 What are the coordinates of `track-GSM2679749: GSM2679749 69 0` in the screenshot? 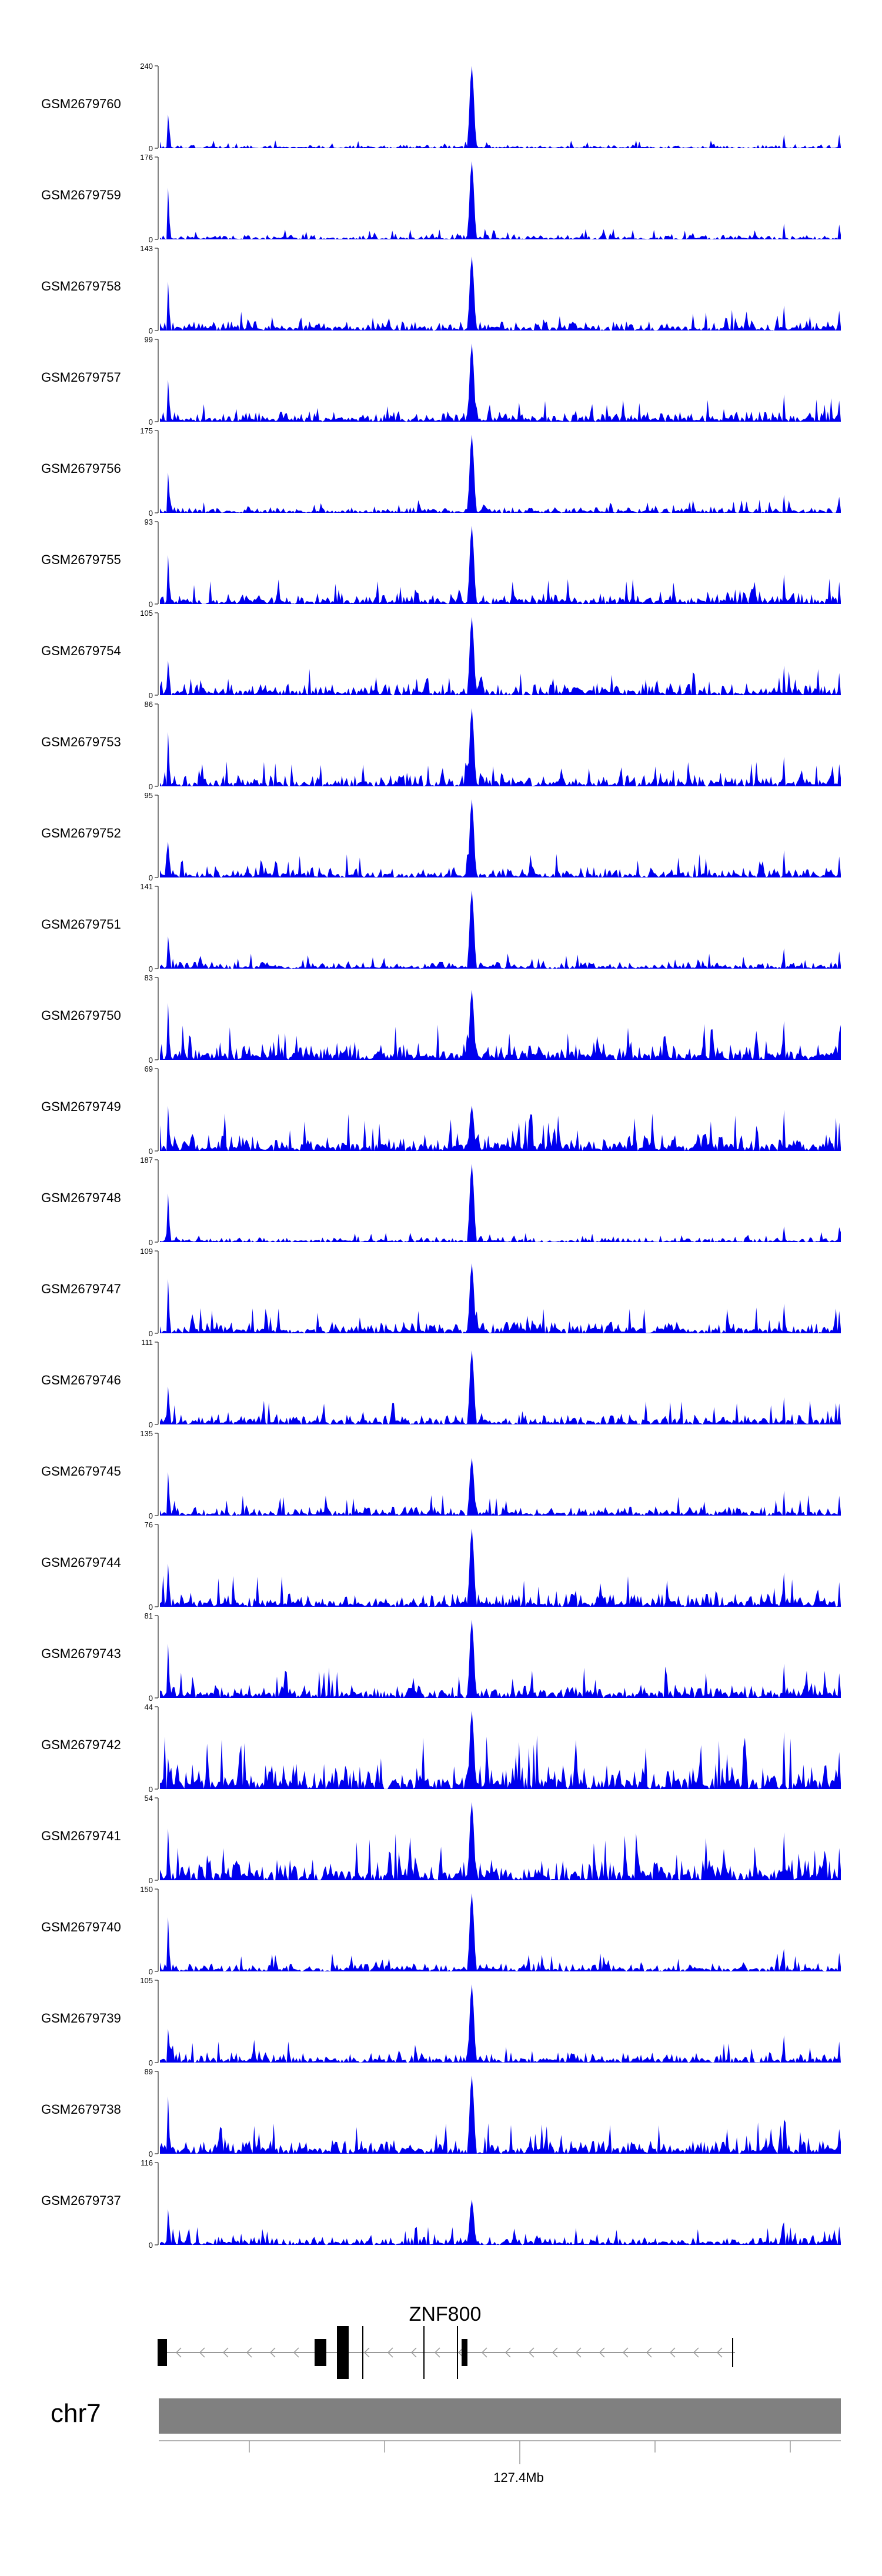 It's located at (441, 1110).